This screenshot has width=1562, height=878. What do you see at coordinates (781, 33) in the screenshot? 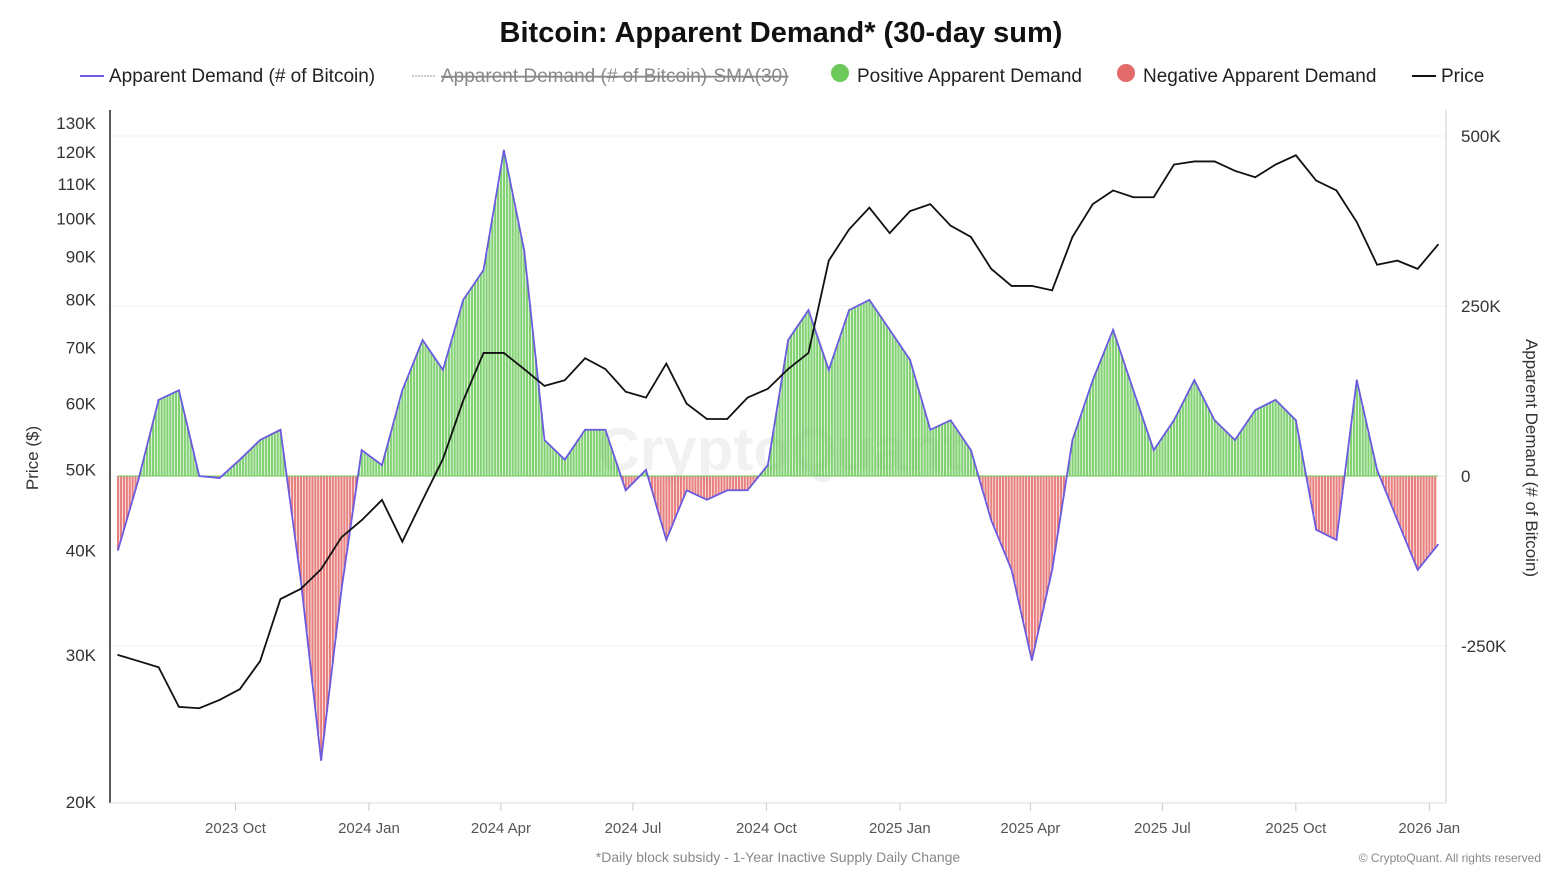
I see `chart-title: Bitcoin: Apparent Demand* (30-day sum)` at bounding box center [781, 33].